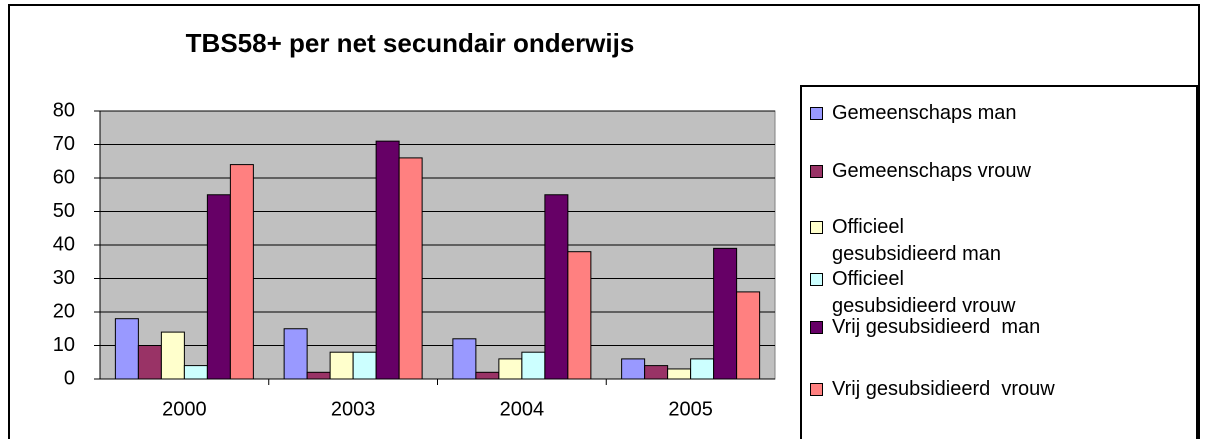 This screenshot has height=439, width=1208. What do you see at coordinates (69, 378) in the screenshot?
I see `y-tick-label: 0` at bounding box center [69, 378].